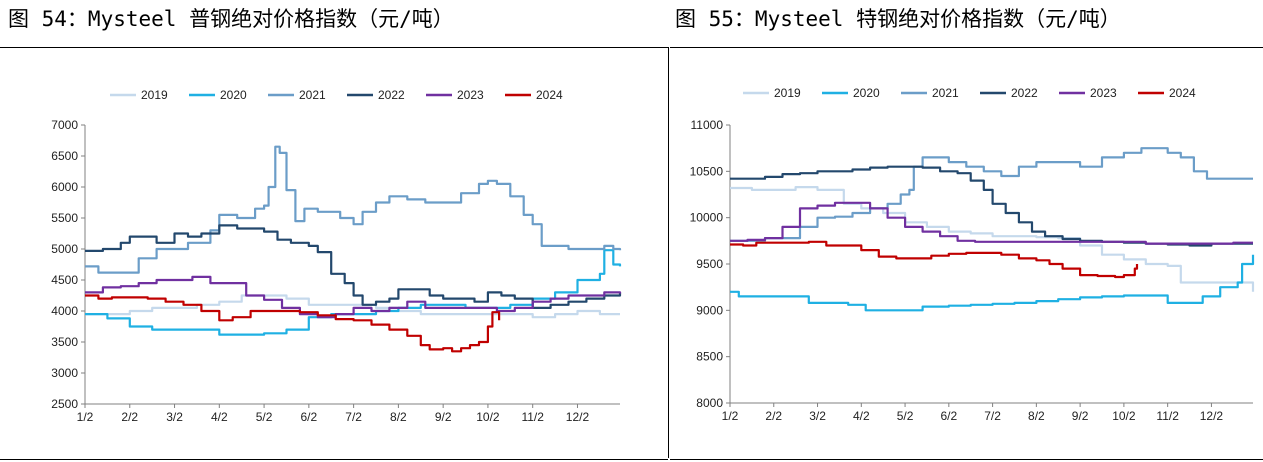 This screenshot has height=462, width=1263. What do you see at coordinates (64, 187) in the screenshot?
I see `y-tick-label: 6000` at bounding box center [64, 187].